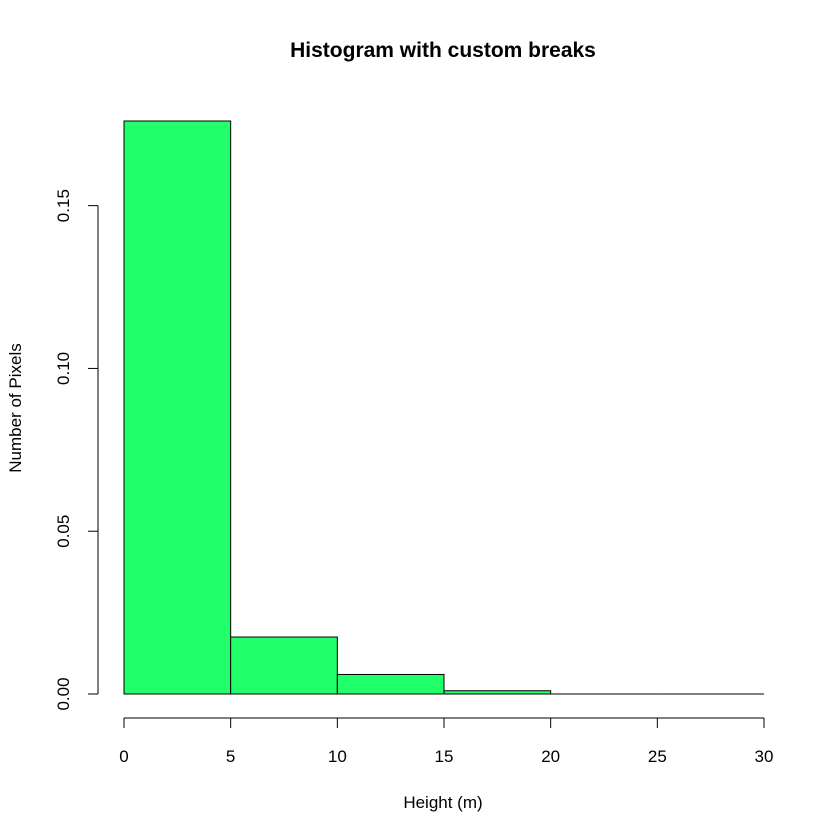 This screenshot has width=840, height=840. I want to click on y-tick-label: 0.10, so click(63, 368).